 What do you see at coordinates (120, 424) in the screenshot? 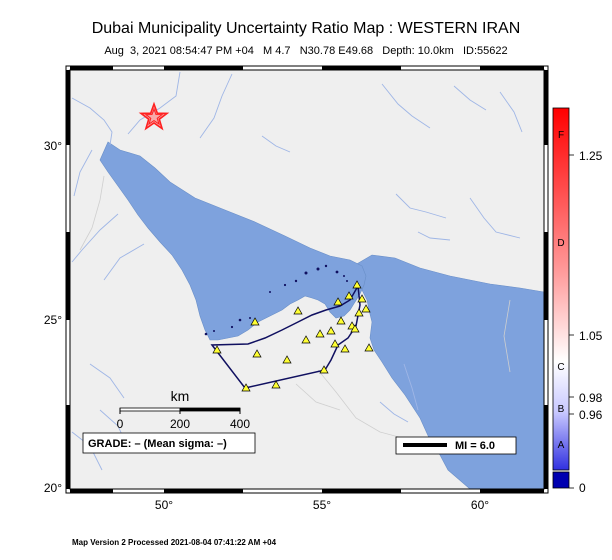
I see `scale-tick-0: 0` at bounding box center [120, 424].